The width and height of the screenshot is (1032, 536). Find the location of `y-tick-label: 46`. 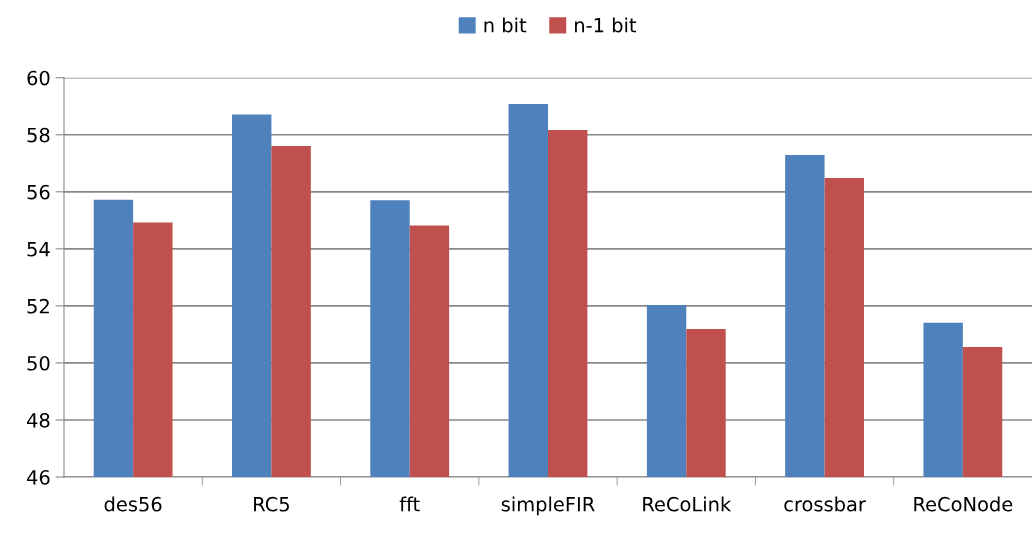

y-tick-label: 46 is located at coordinates (38, 477).